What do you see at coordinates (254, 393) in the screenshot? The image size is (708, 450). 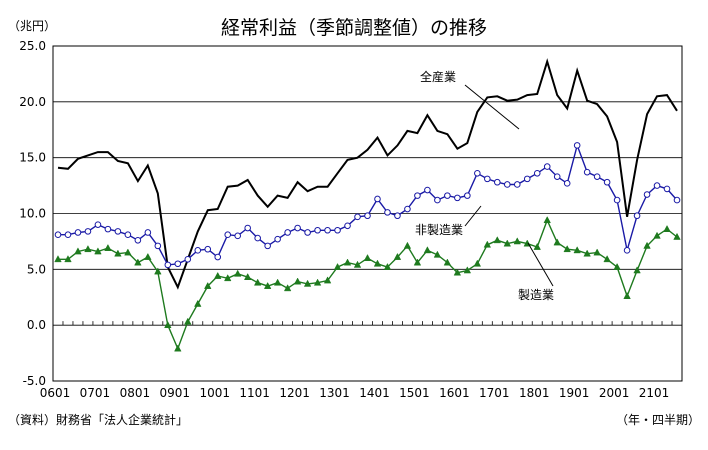 I see `x-tick-label: 1101` at bounding box center [254, 393].